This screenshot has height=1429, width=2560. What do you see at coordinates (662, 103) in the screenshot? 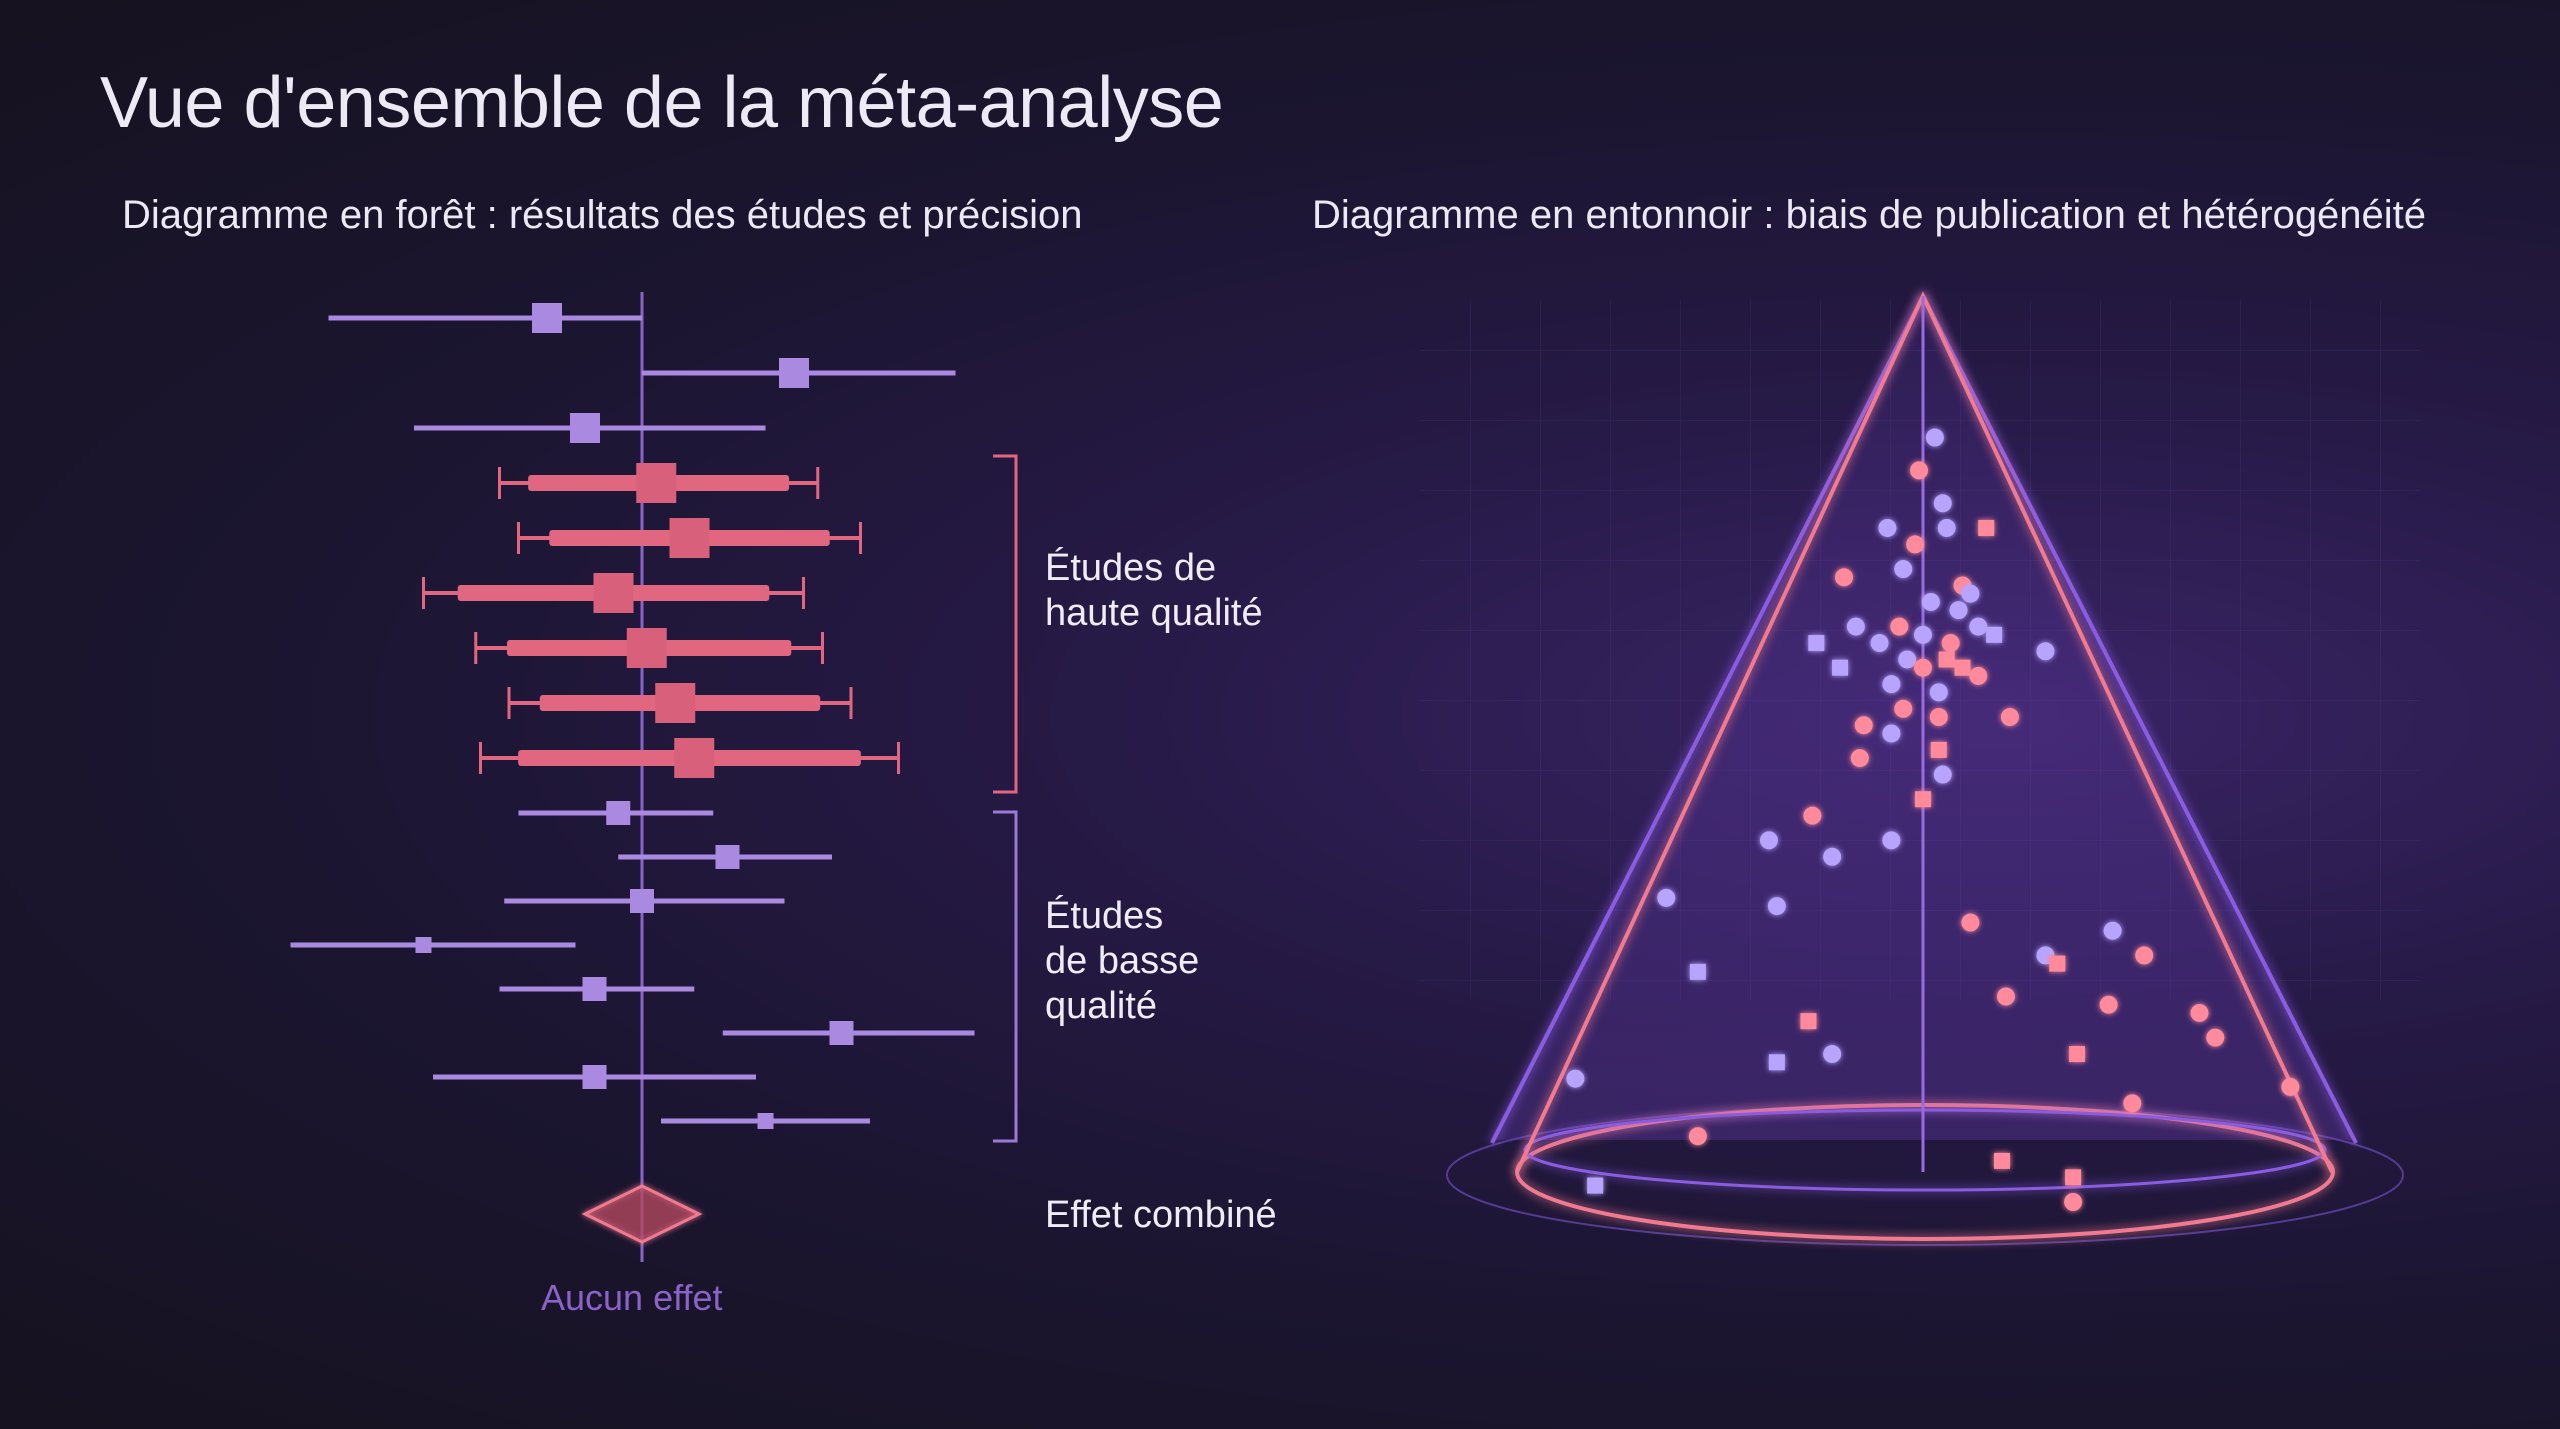
I see `page-title: Vue d'ensemble de la méta-analyse` at bounding box center [662, 103].